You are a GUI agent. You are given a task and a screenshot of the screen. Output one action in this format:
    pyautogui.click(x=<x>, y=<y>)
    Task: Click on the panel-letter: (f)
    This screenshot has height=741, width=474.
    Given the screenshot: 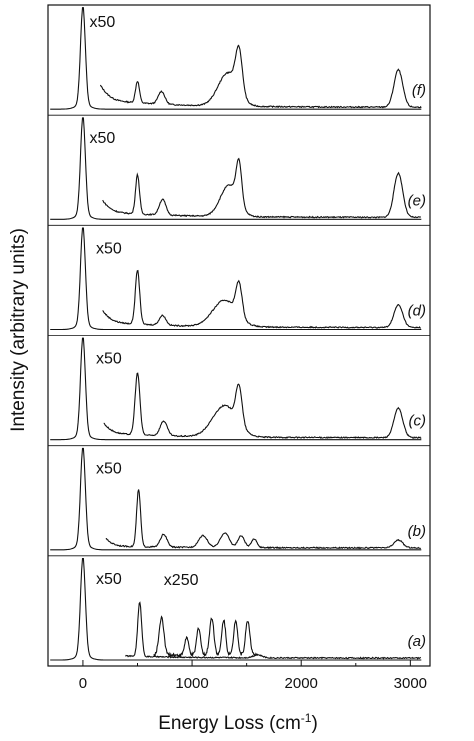 What is the action you would take?
    pyautogui.click(x=419, y=90)
    